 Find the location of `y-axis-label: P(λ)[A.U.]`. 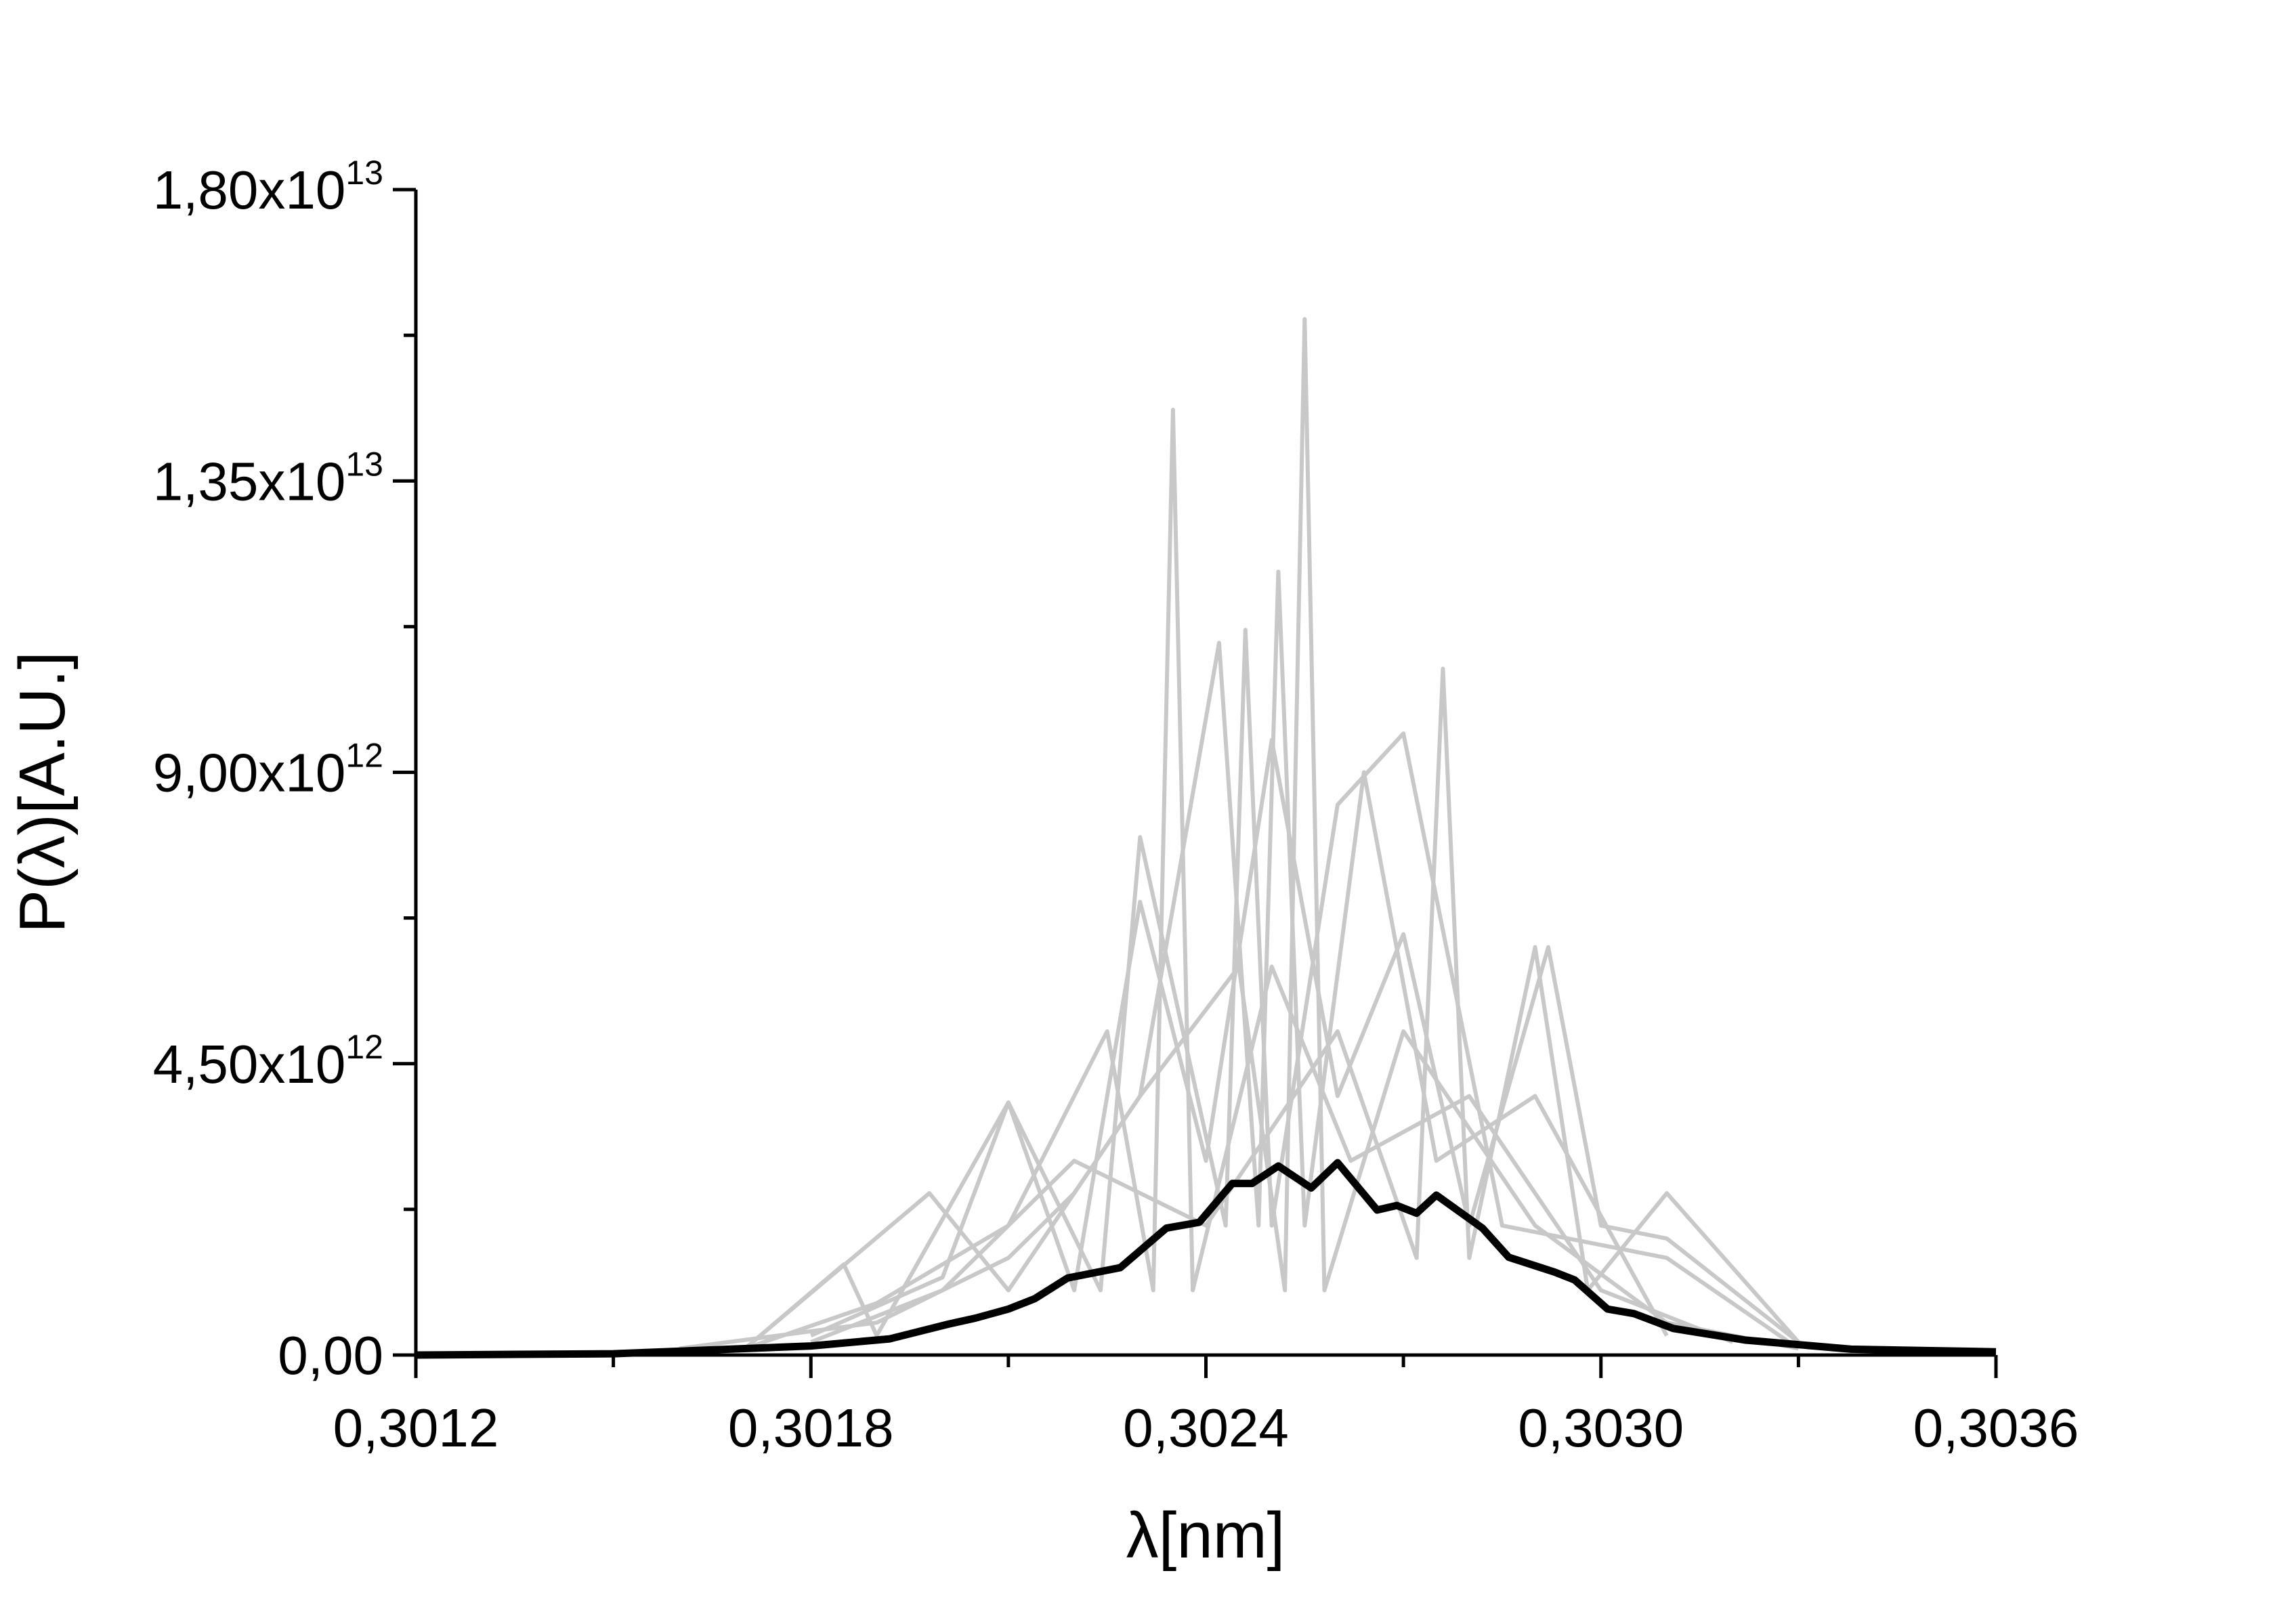

y-axis-label: P(λ)[A.U.] is located at coordinates (42, 792).